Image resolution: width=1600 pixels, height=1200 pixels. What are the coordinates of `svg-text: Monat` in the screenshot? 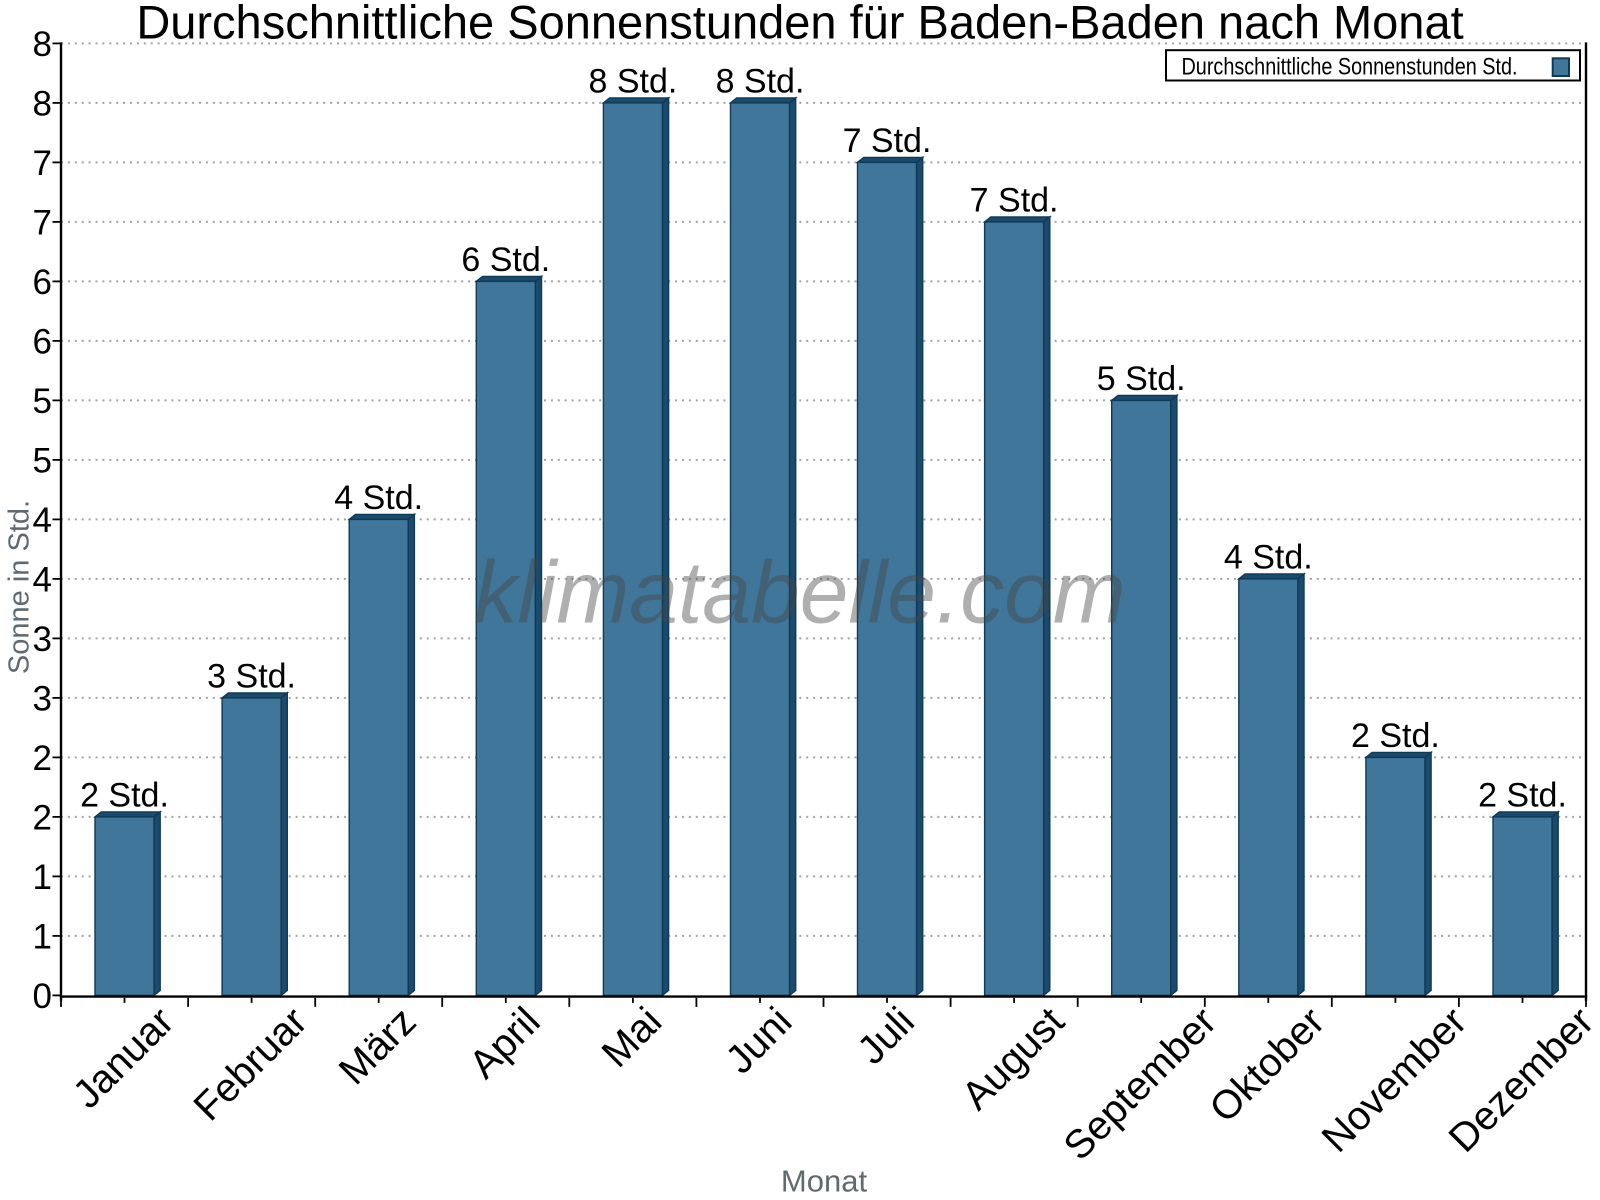 It's located at (824, 1181).